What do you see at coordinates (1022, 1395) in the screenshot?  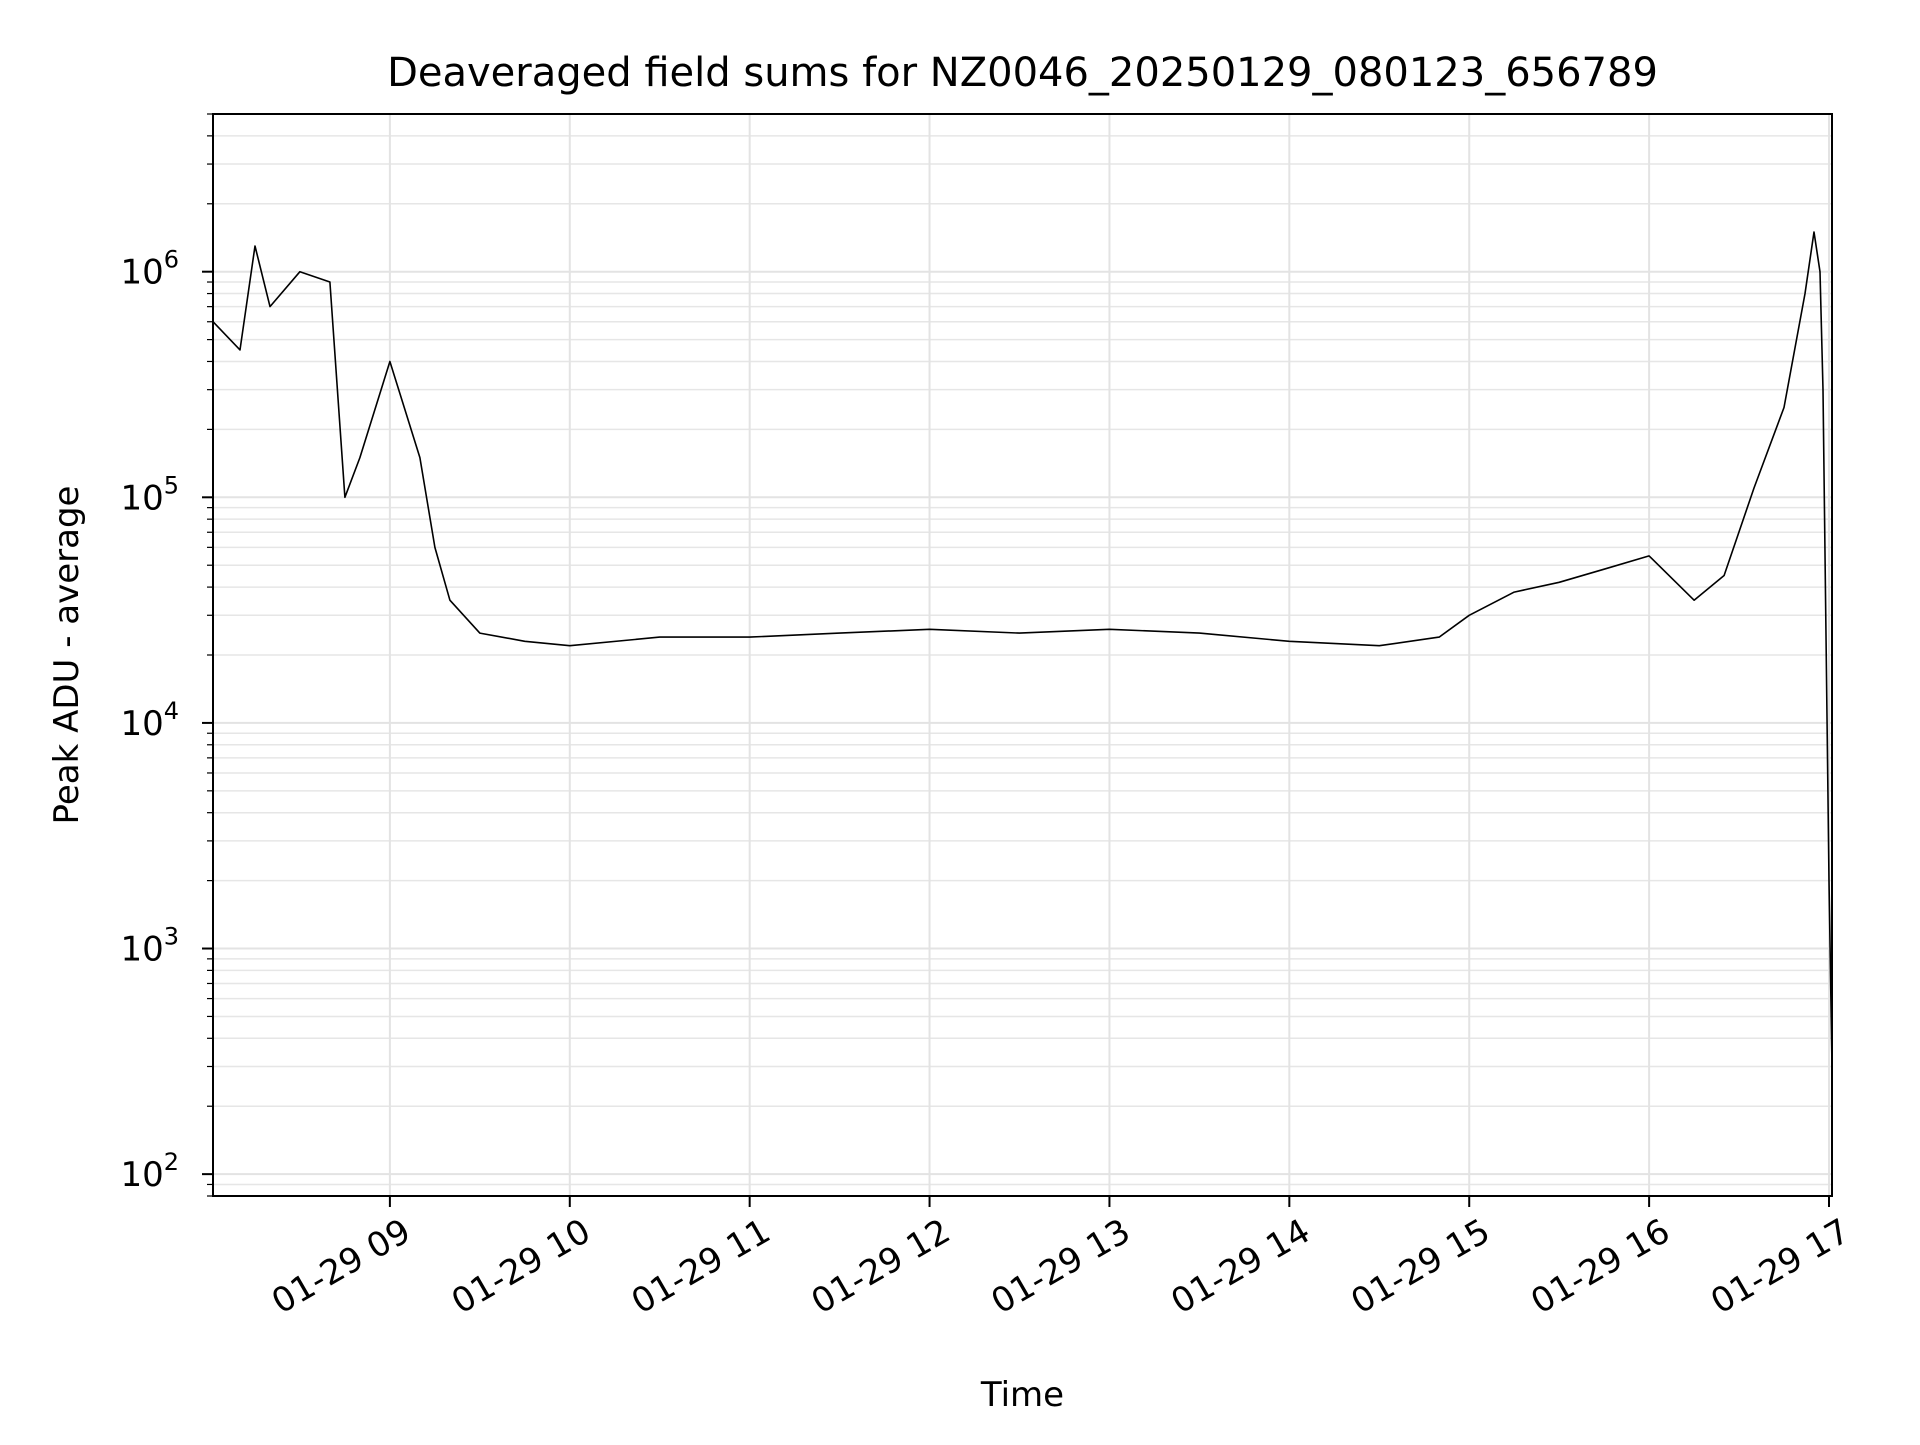 I see `x-axis-label: Time` at bounding box center [1022, 1395].